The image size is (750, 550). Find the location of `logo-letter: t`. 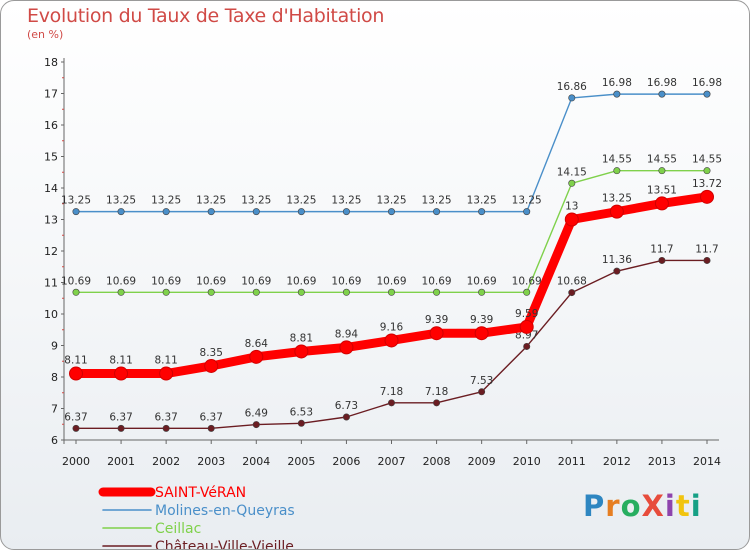

logo-letter: t is located at coordinates (683, 506).